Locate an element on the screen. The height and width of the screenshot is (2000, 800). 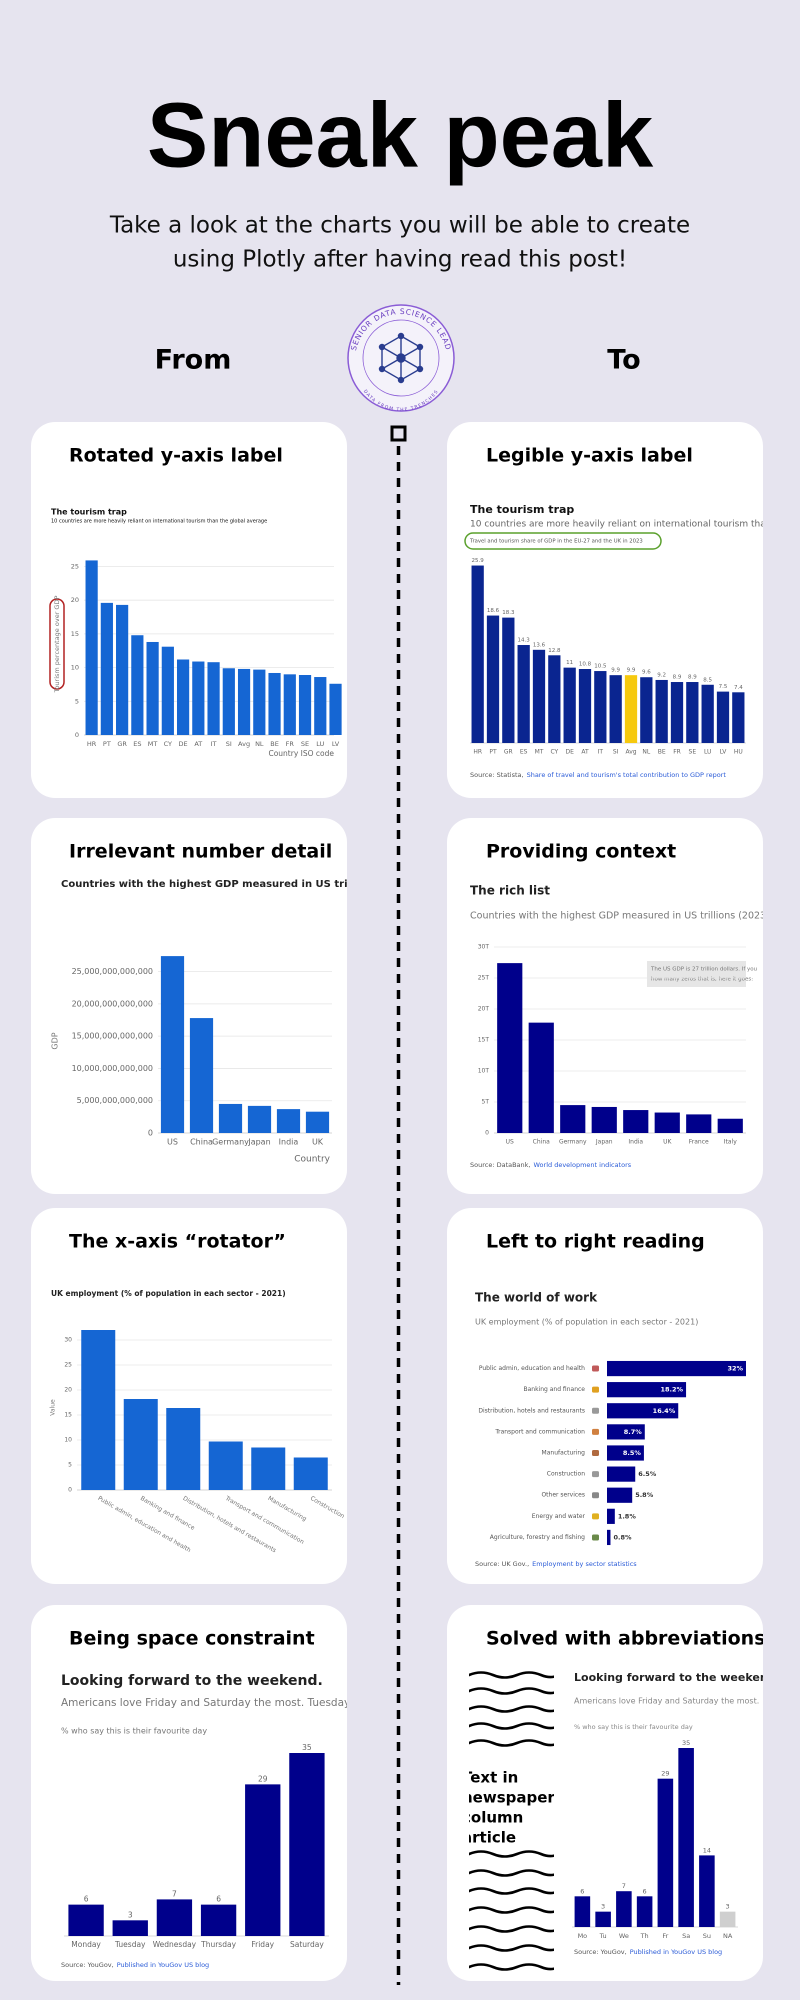
y-axis-label: GDP is located at coordinates (55, 1040).